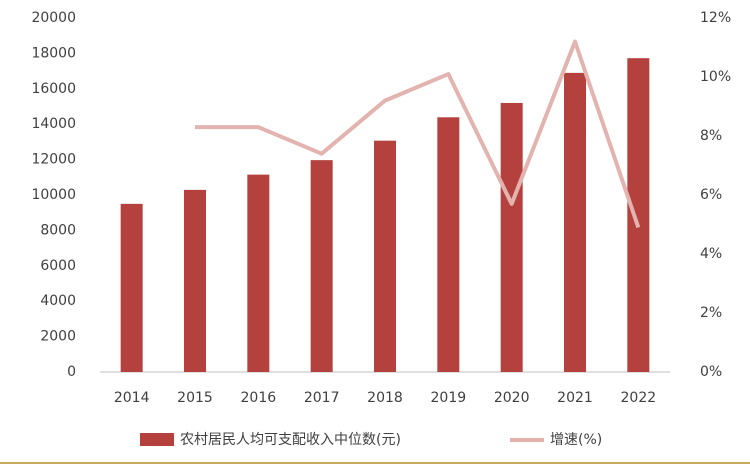  Describe the element at coordinates (53, 18) in the screenshot. I see `y-tick-label: 20000` at that location.